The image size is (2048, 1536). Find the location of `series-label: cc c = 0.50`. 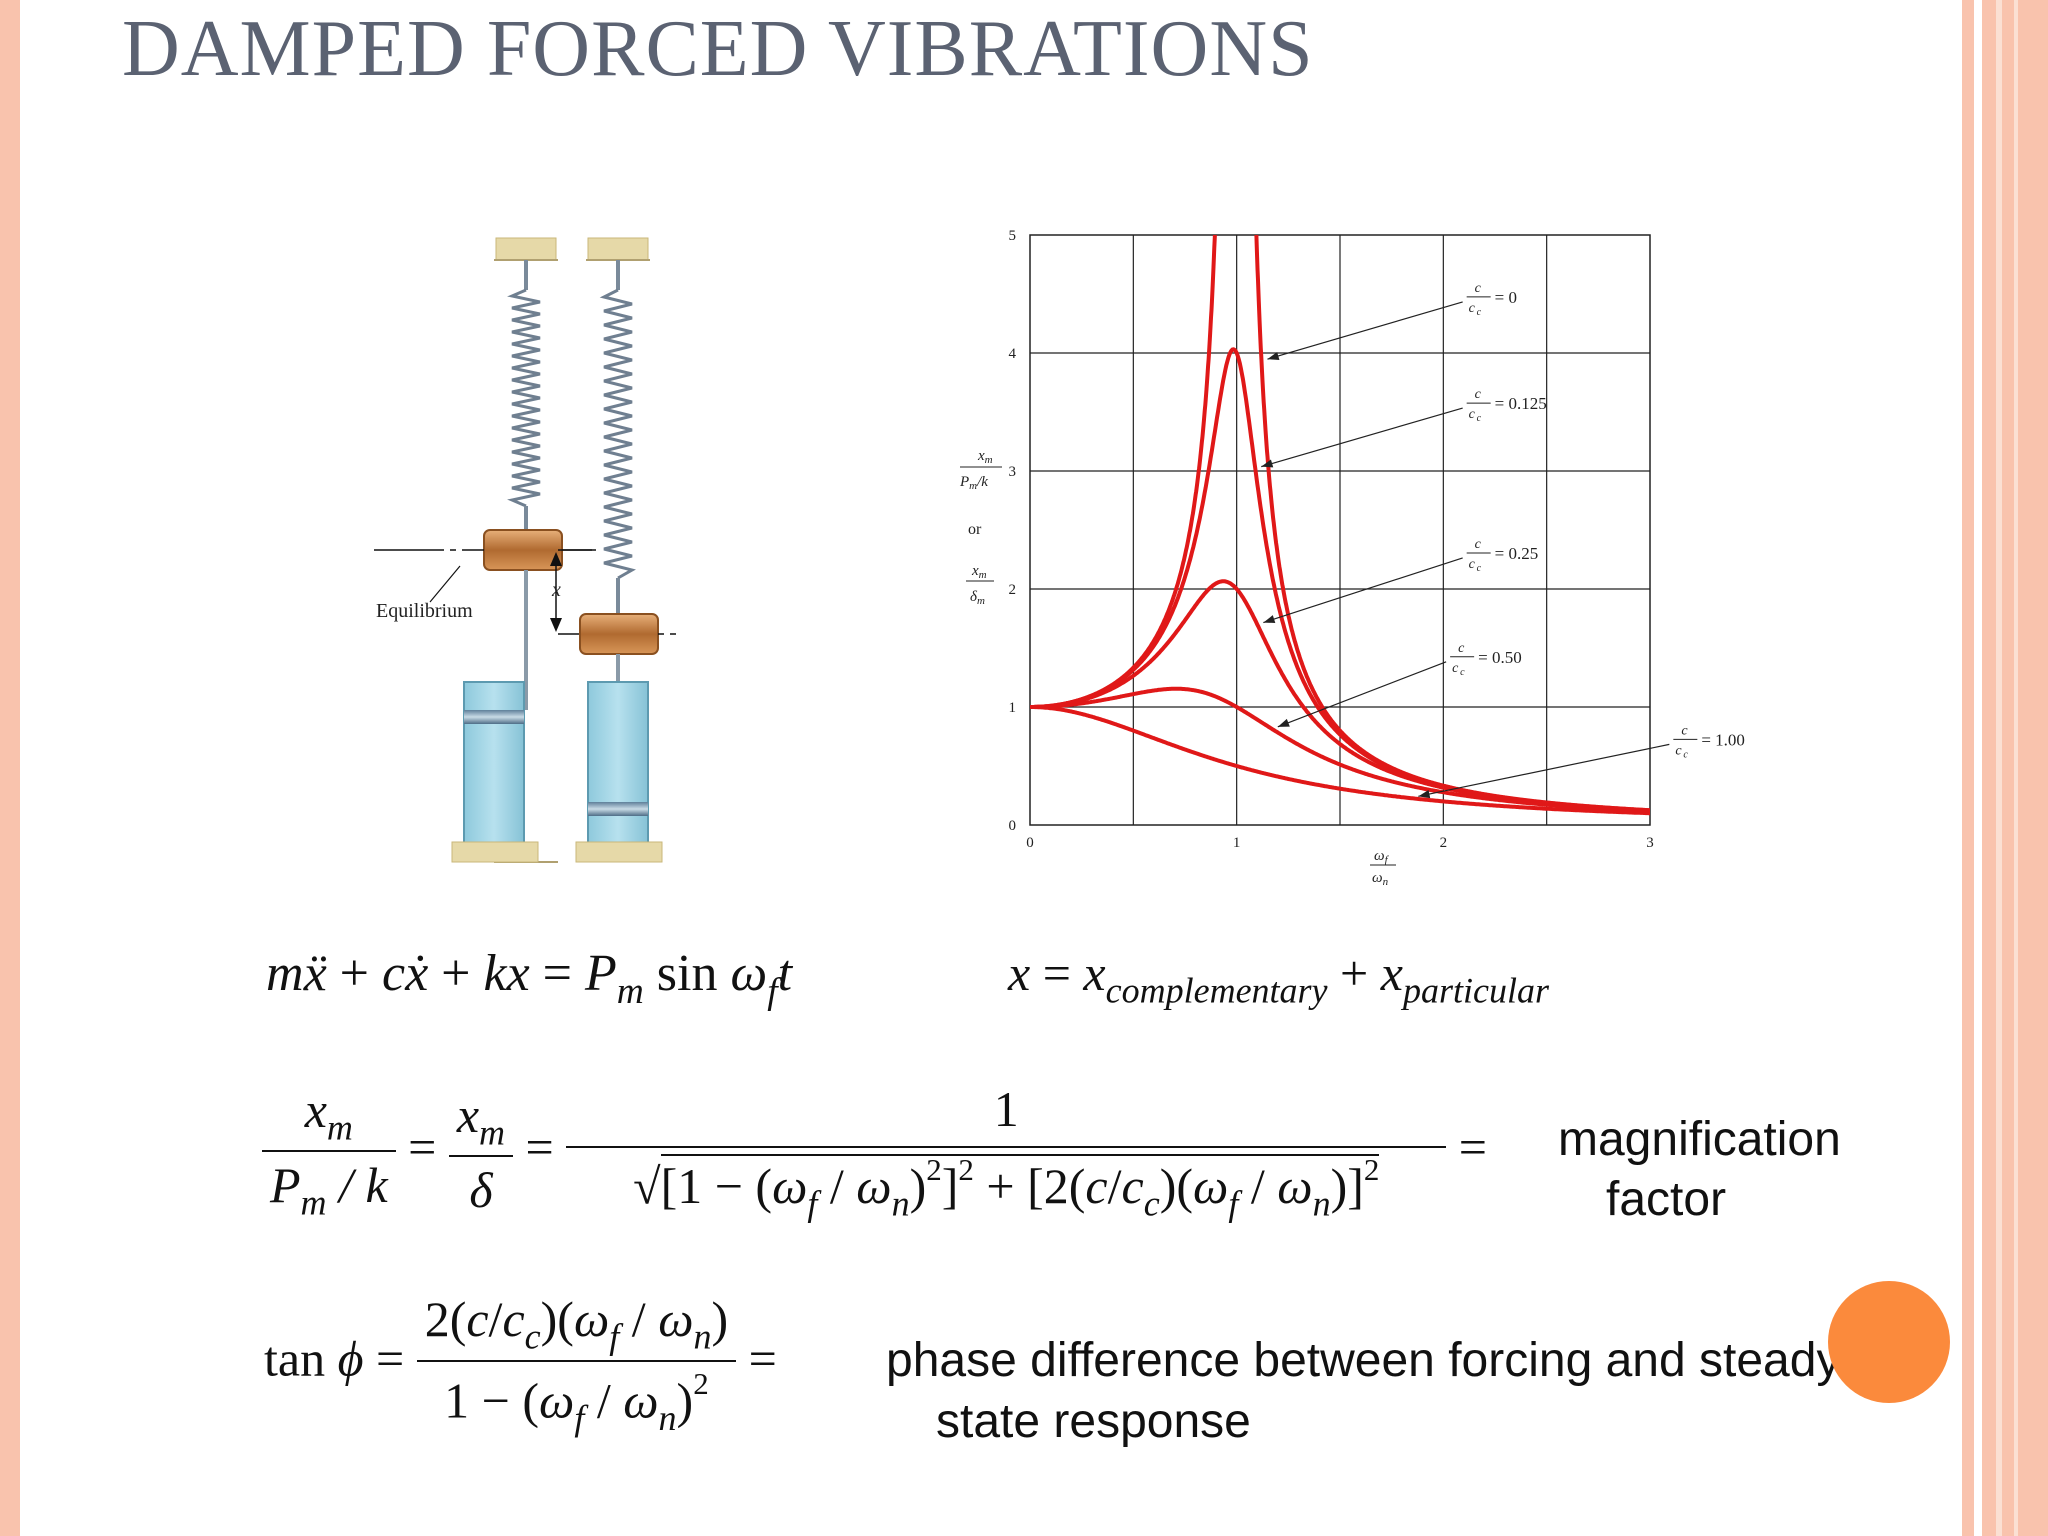

series-label: cc c = 0.50 is located at coordinates (1486, 659).